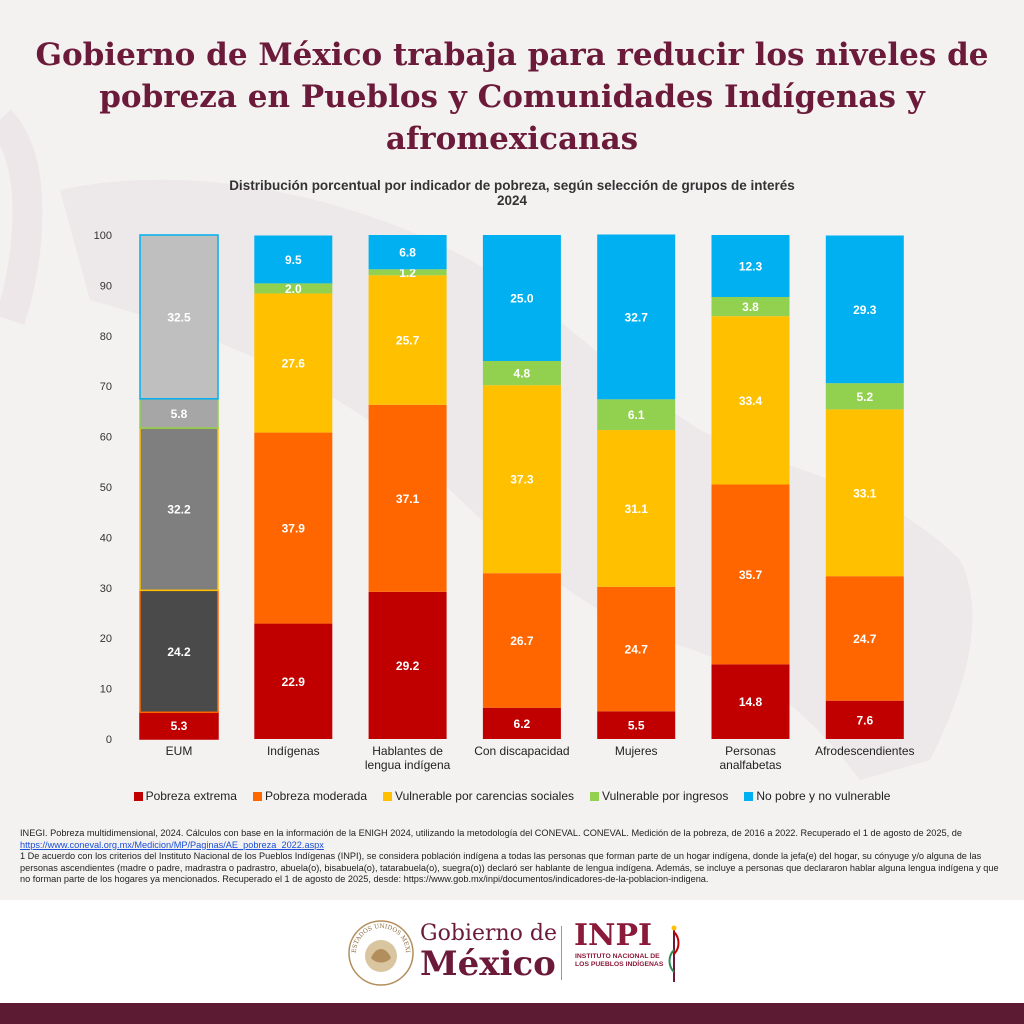  Describe the element at coordinates (316, 796) in the screenshot. I see `legend-label: Pobreza moderada` at that location.